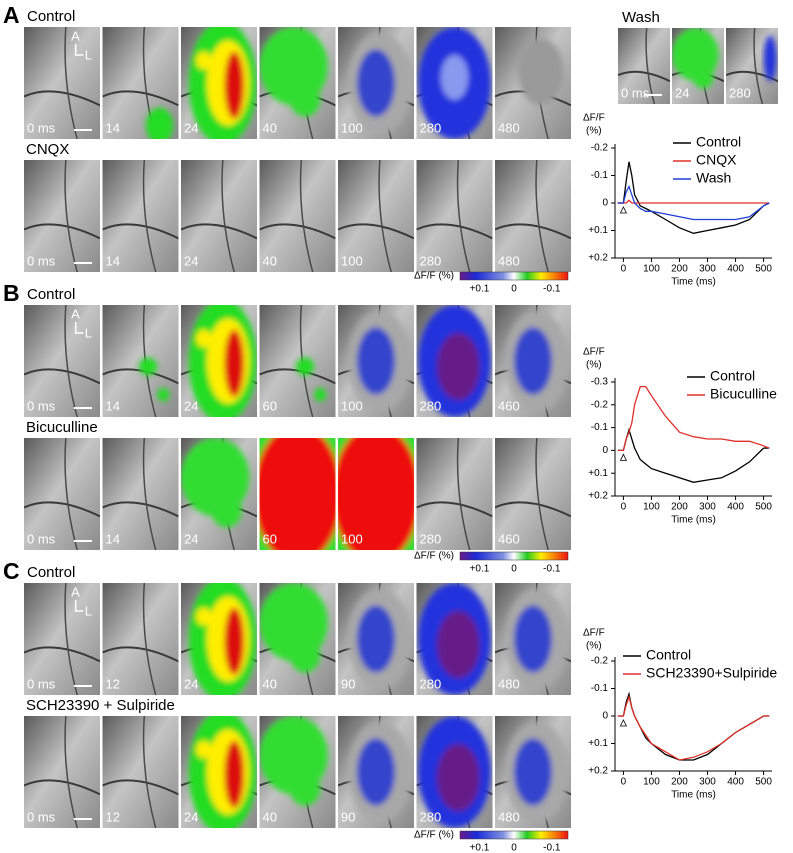 The image size is (793, 853). Describe the element at coordinates (509, 538) in the screenshot. I see `frame-label: 460` at that location.